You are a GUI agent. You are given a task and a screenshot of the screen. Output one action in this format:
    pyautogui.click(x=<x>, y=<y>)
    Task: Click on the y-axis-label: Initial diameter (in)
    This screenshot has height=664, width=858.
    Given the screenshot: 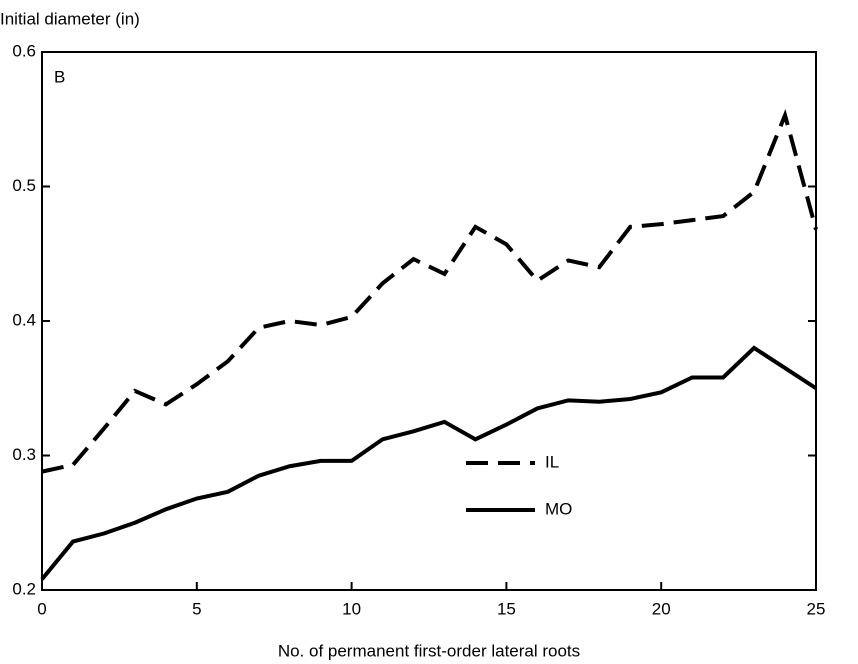 What is the action you would take?
    pyautogui.click(x=70, y=18)
    